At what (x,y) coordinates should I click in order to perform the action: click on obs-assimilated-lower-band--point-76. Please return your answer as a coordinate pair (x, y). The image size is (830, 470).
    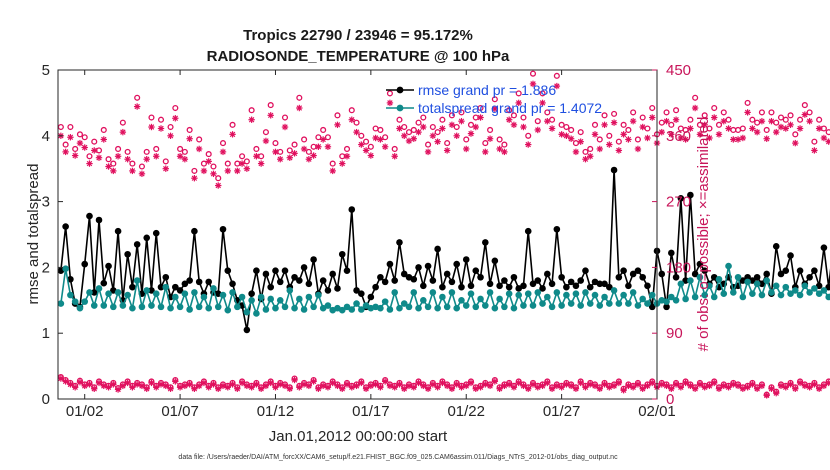
    Looking at the image, I should click on (423, 386).